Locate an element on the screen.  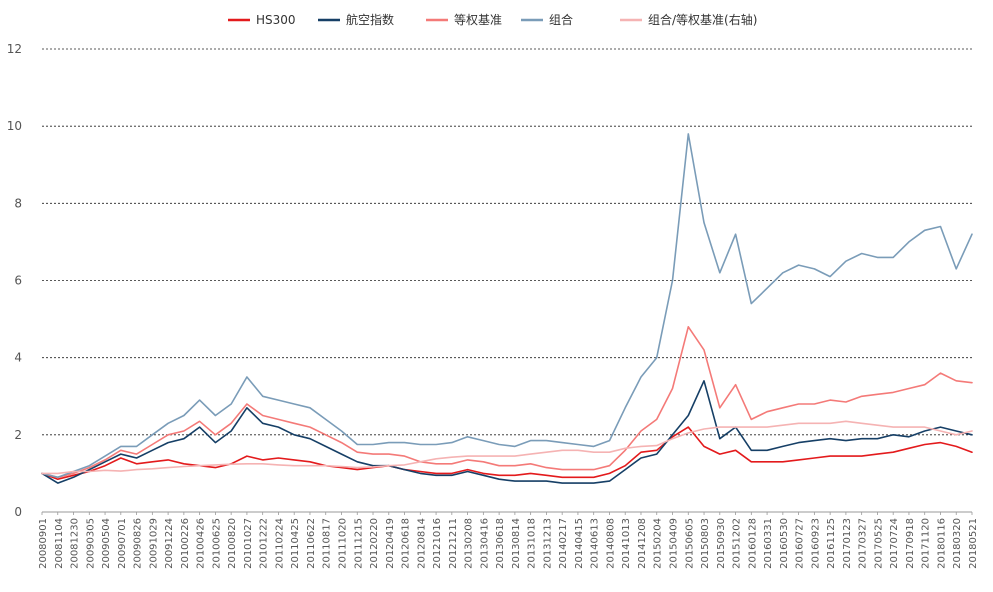
x-tick-label: 20121016 is located at coordinates (437, 543).